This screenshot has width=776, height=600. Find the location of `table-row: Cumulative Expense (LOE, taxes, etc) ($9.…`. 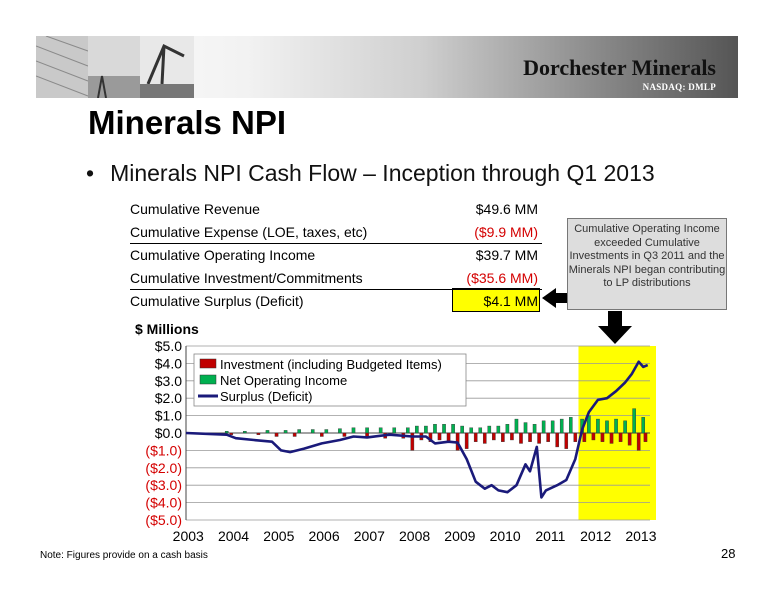

table-row: Cumulative Expense (LOE, taxes, etc) ($9.… is located at coordinates (336, 232).